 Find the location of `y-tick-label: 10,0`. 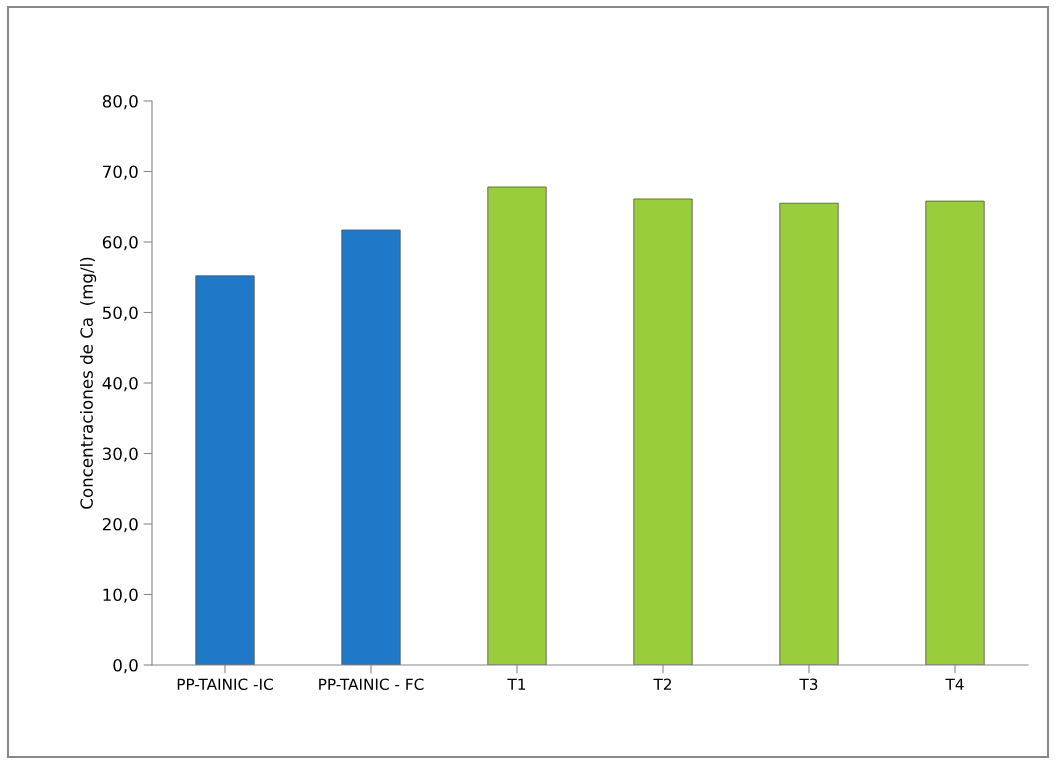

y-tick-label: 10,0 is located at coordinates (120, 595).